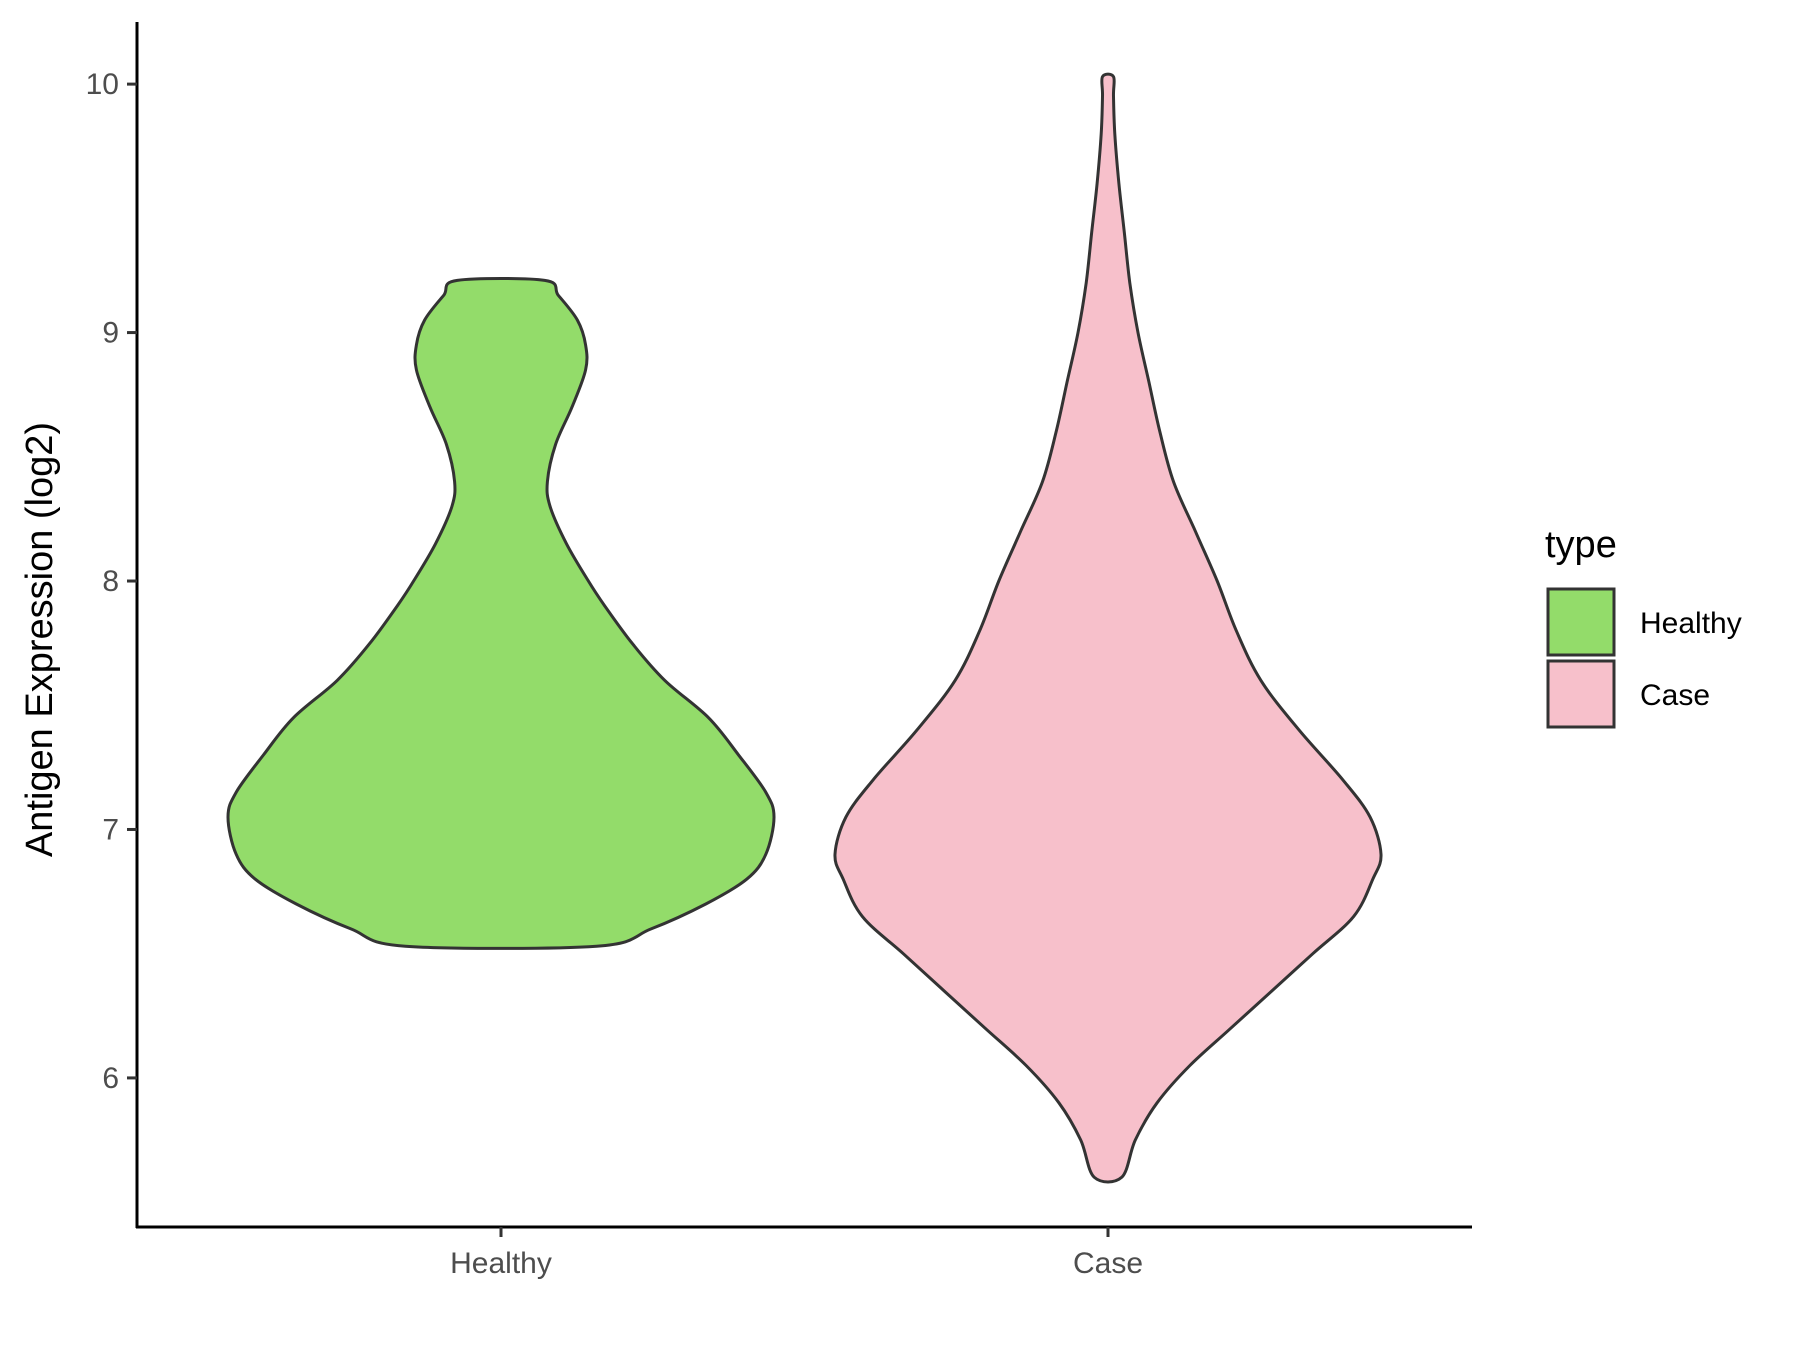  What do you see at coordinates (1691, 623) in the screenshot?
I see `legend-label-healthy: Healthy` at bounding box center [1691, 623].